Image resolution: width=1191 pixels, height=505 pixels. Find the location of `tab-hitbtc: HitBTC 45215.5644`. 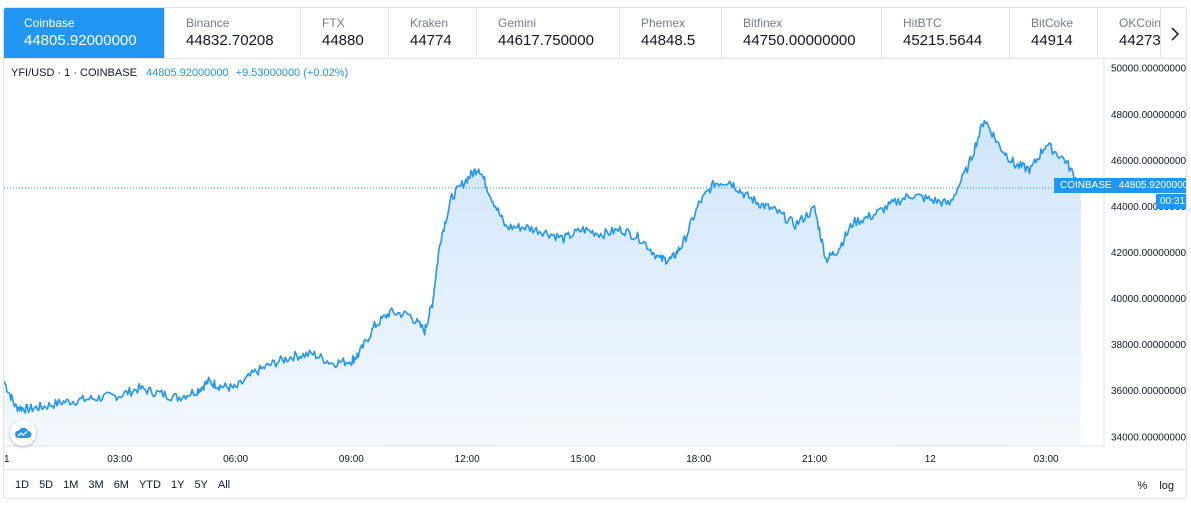

tab-hitbtc: HitBTC 45215.5644 is located at coordinates (946, 33).